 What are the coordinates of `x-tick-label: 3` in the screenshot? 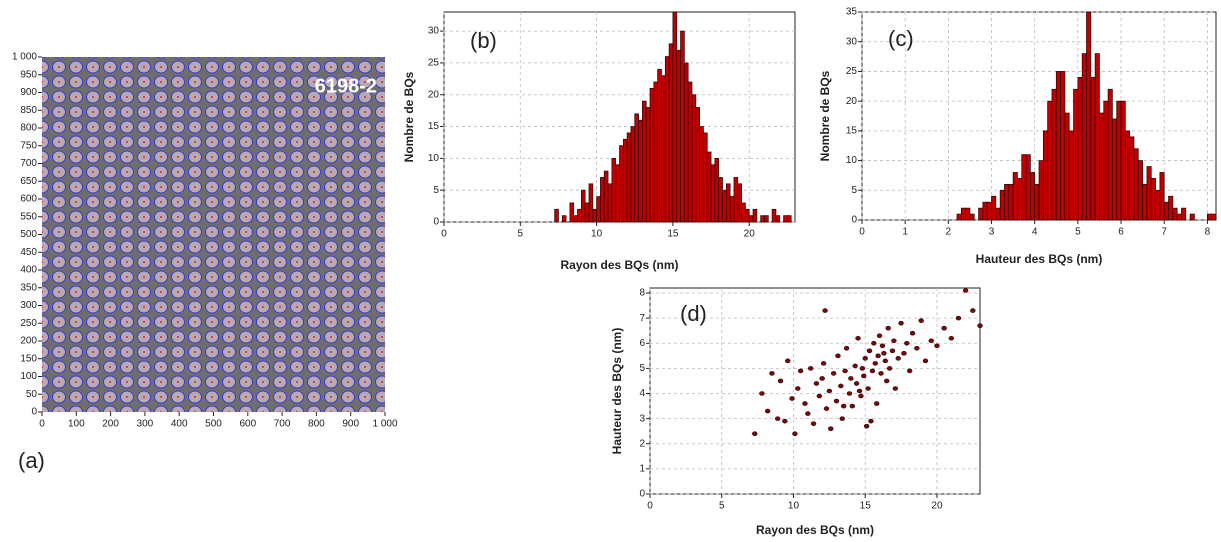 It's located at (992, 232).